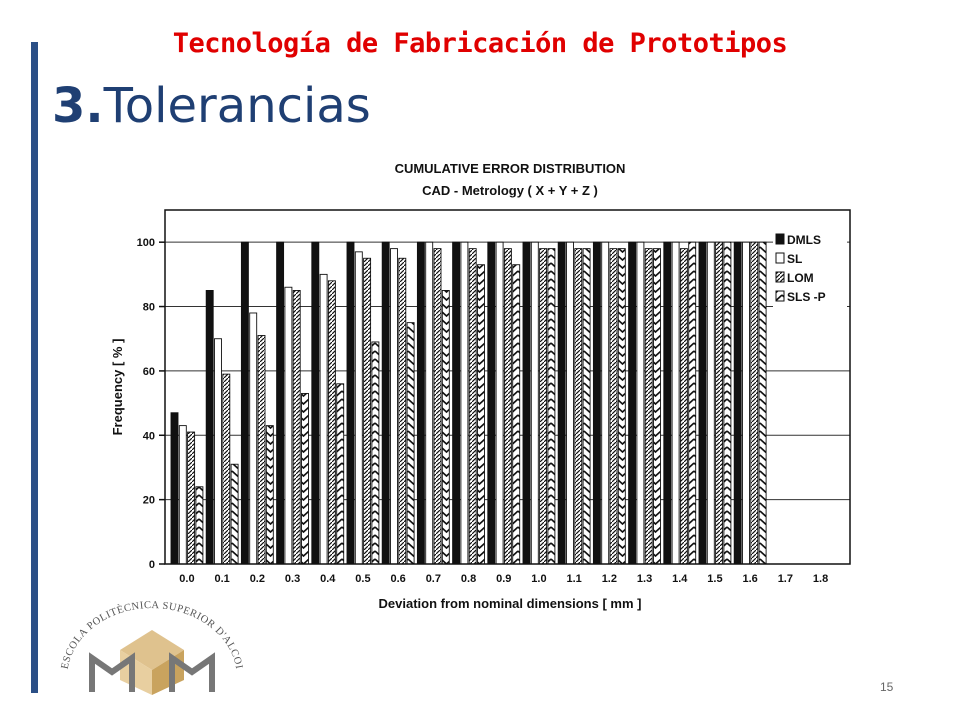 This screenshot has width=960, height=720. I want to click on y-tick-label: 100, so click(146, 243).